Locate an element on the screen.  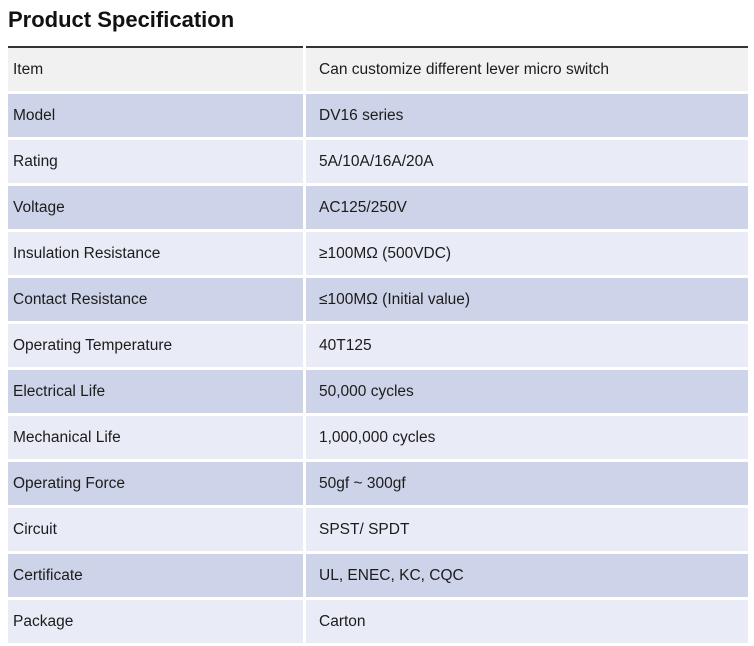
table-row: Voltage AC125/250V is located at coordinates (378, 207).